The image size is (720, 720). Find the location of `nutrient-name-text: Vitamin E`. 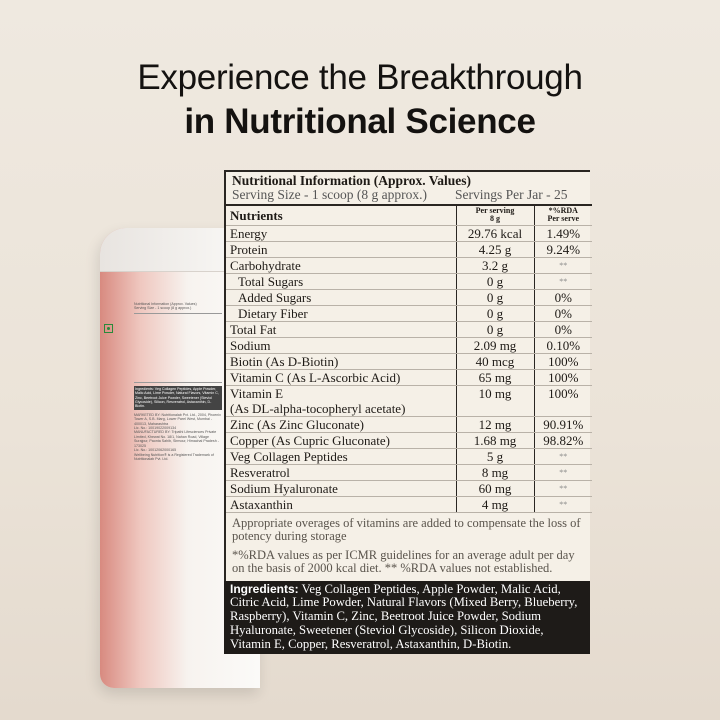

nutrient-name-text: Vitamin E is located at coordinates (257, 393).